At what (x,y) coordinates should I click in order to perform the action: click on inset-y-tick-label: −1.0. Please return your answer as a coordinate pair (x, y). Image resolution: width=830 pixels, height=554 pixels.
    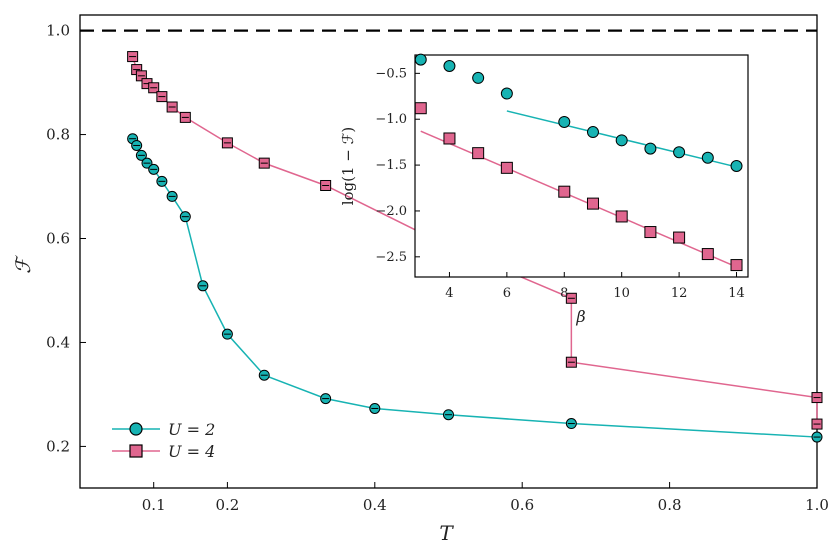
    Looking at the image, I should click on (391, 119).